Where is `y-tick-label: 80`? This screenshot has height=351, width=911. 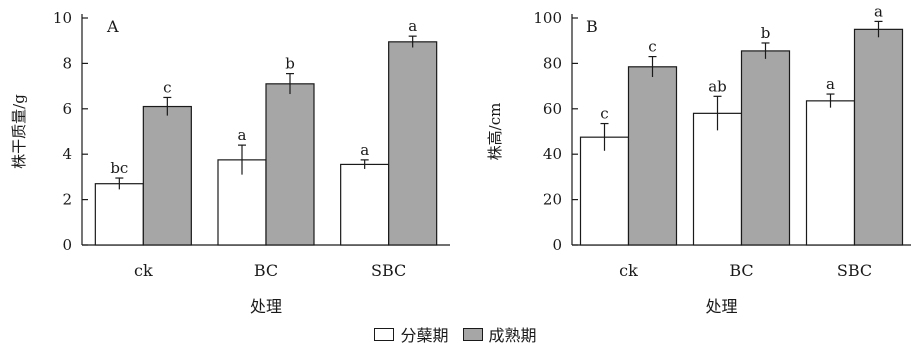 y-tick-label: 80 is located at coordinates (552, 63).